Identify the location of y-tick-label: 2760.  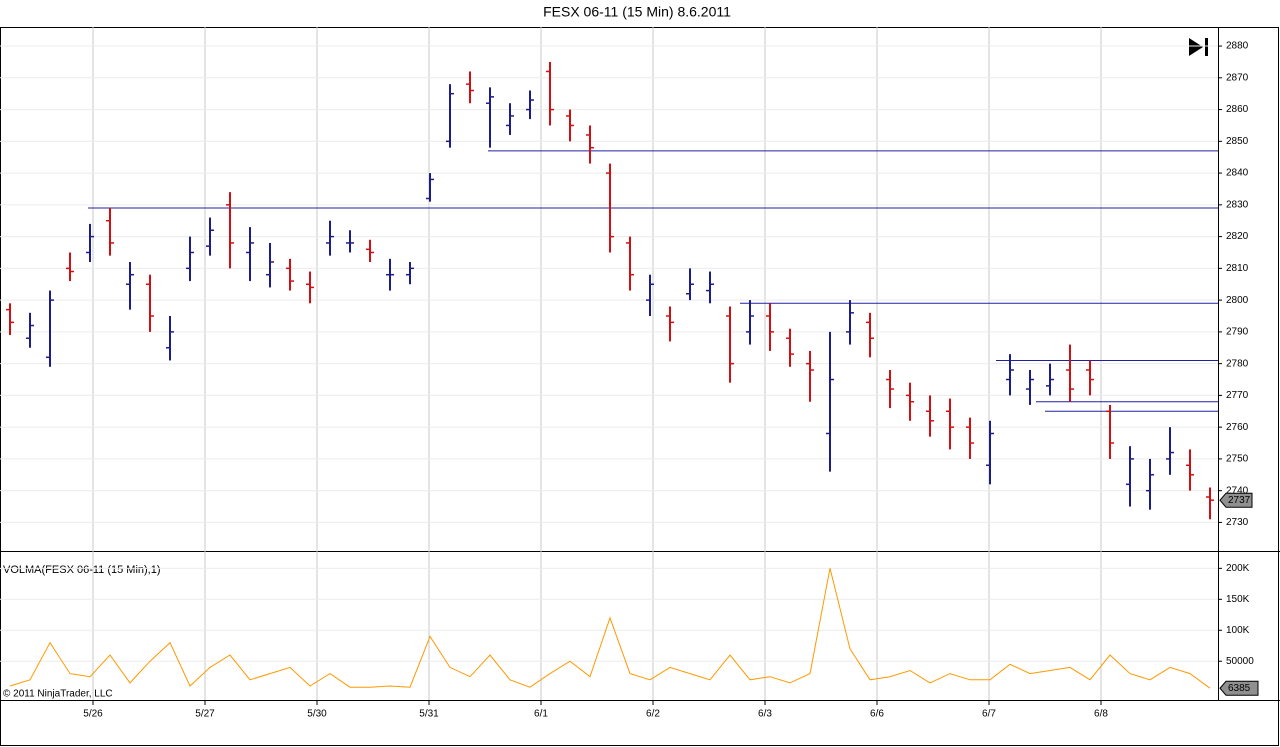
(1237, 427).